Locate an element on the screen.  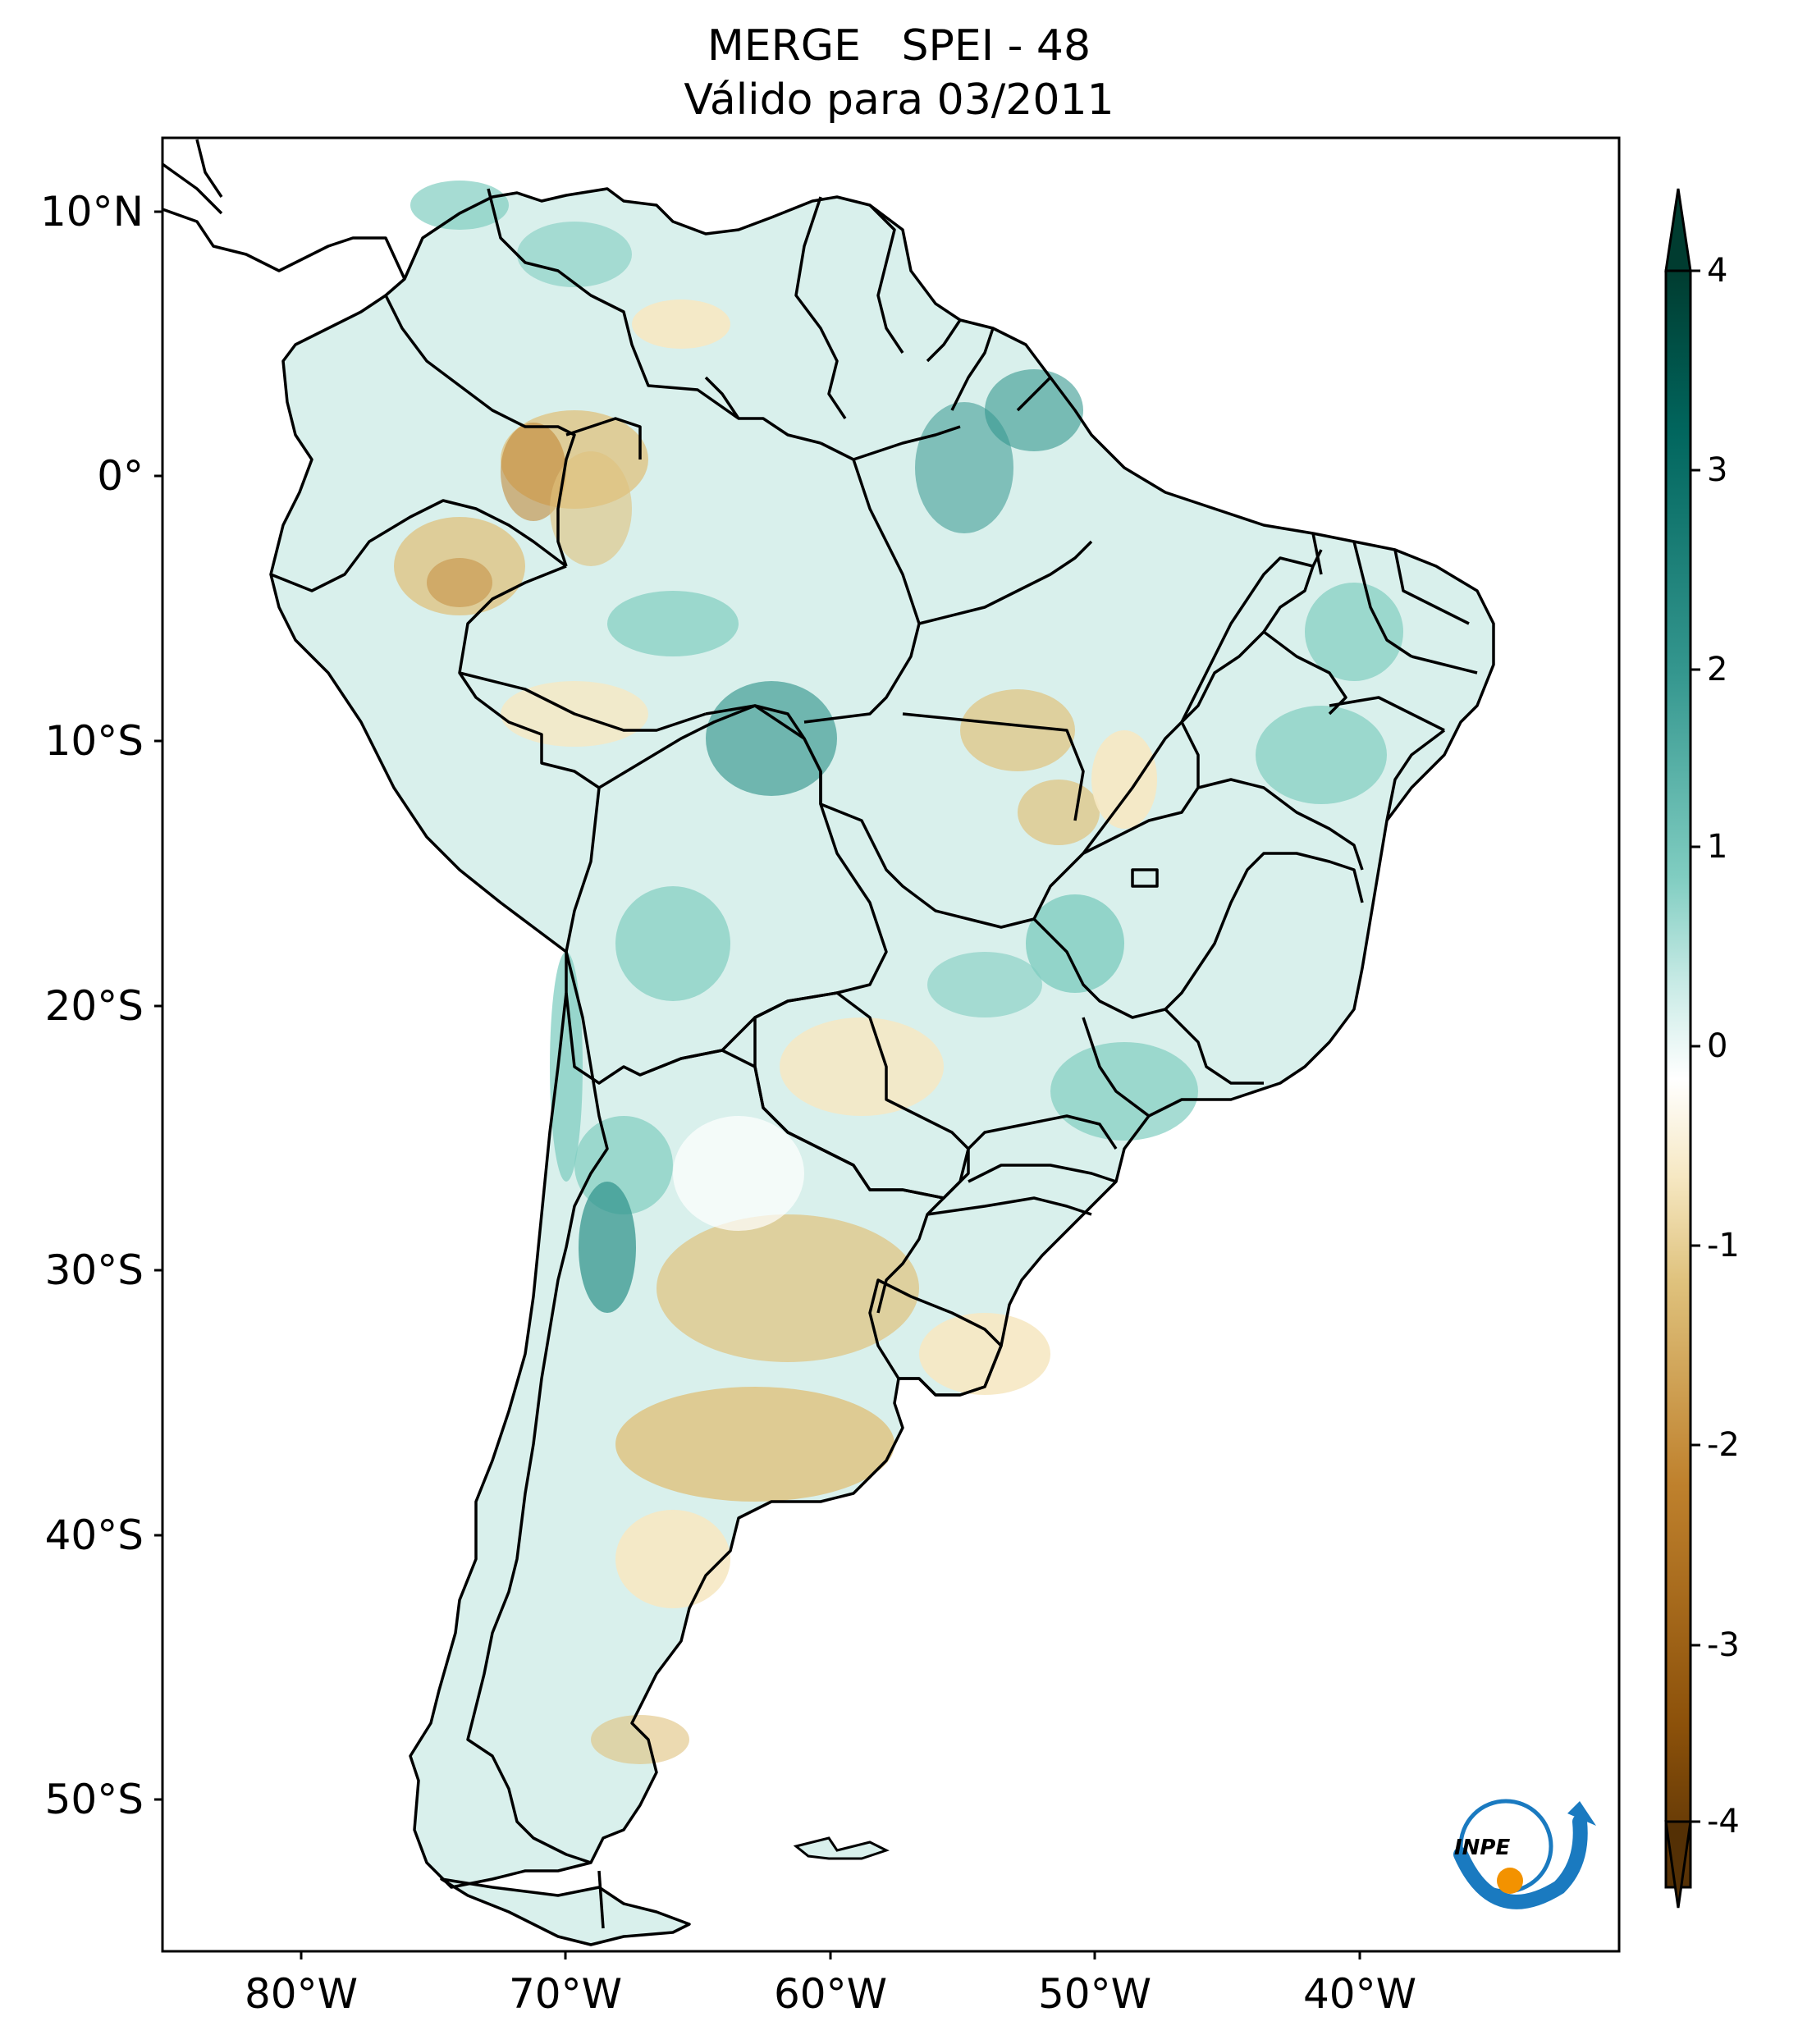
map-title-line2: Válido para 03/2011 is located at coordinates (899, 100).